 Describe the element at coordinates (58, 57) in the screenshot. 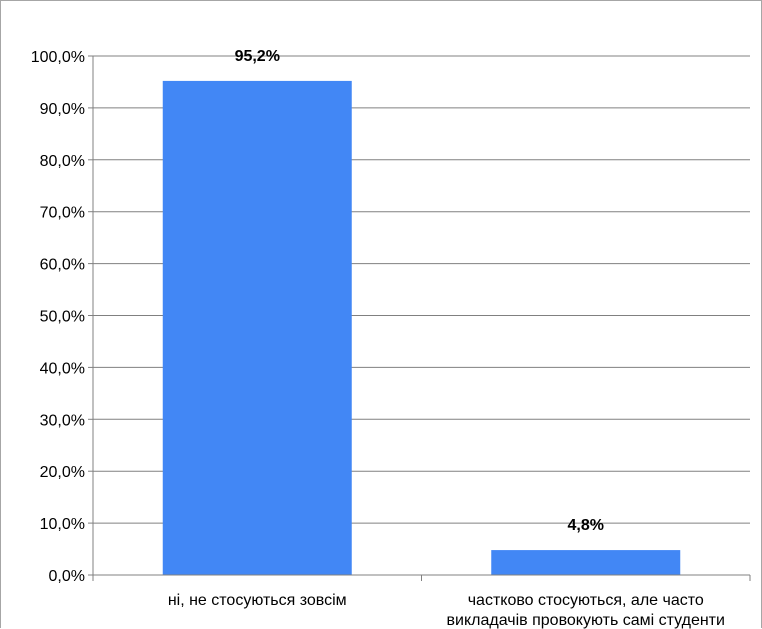

I see `y-tick-label: 100,0%` at that location.